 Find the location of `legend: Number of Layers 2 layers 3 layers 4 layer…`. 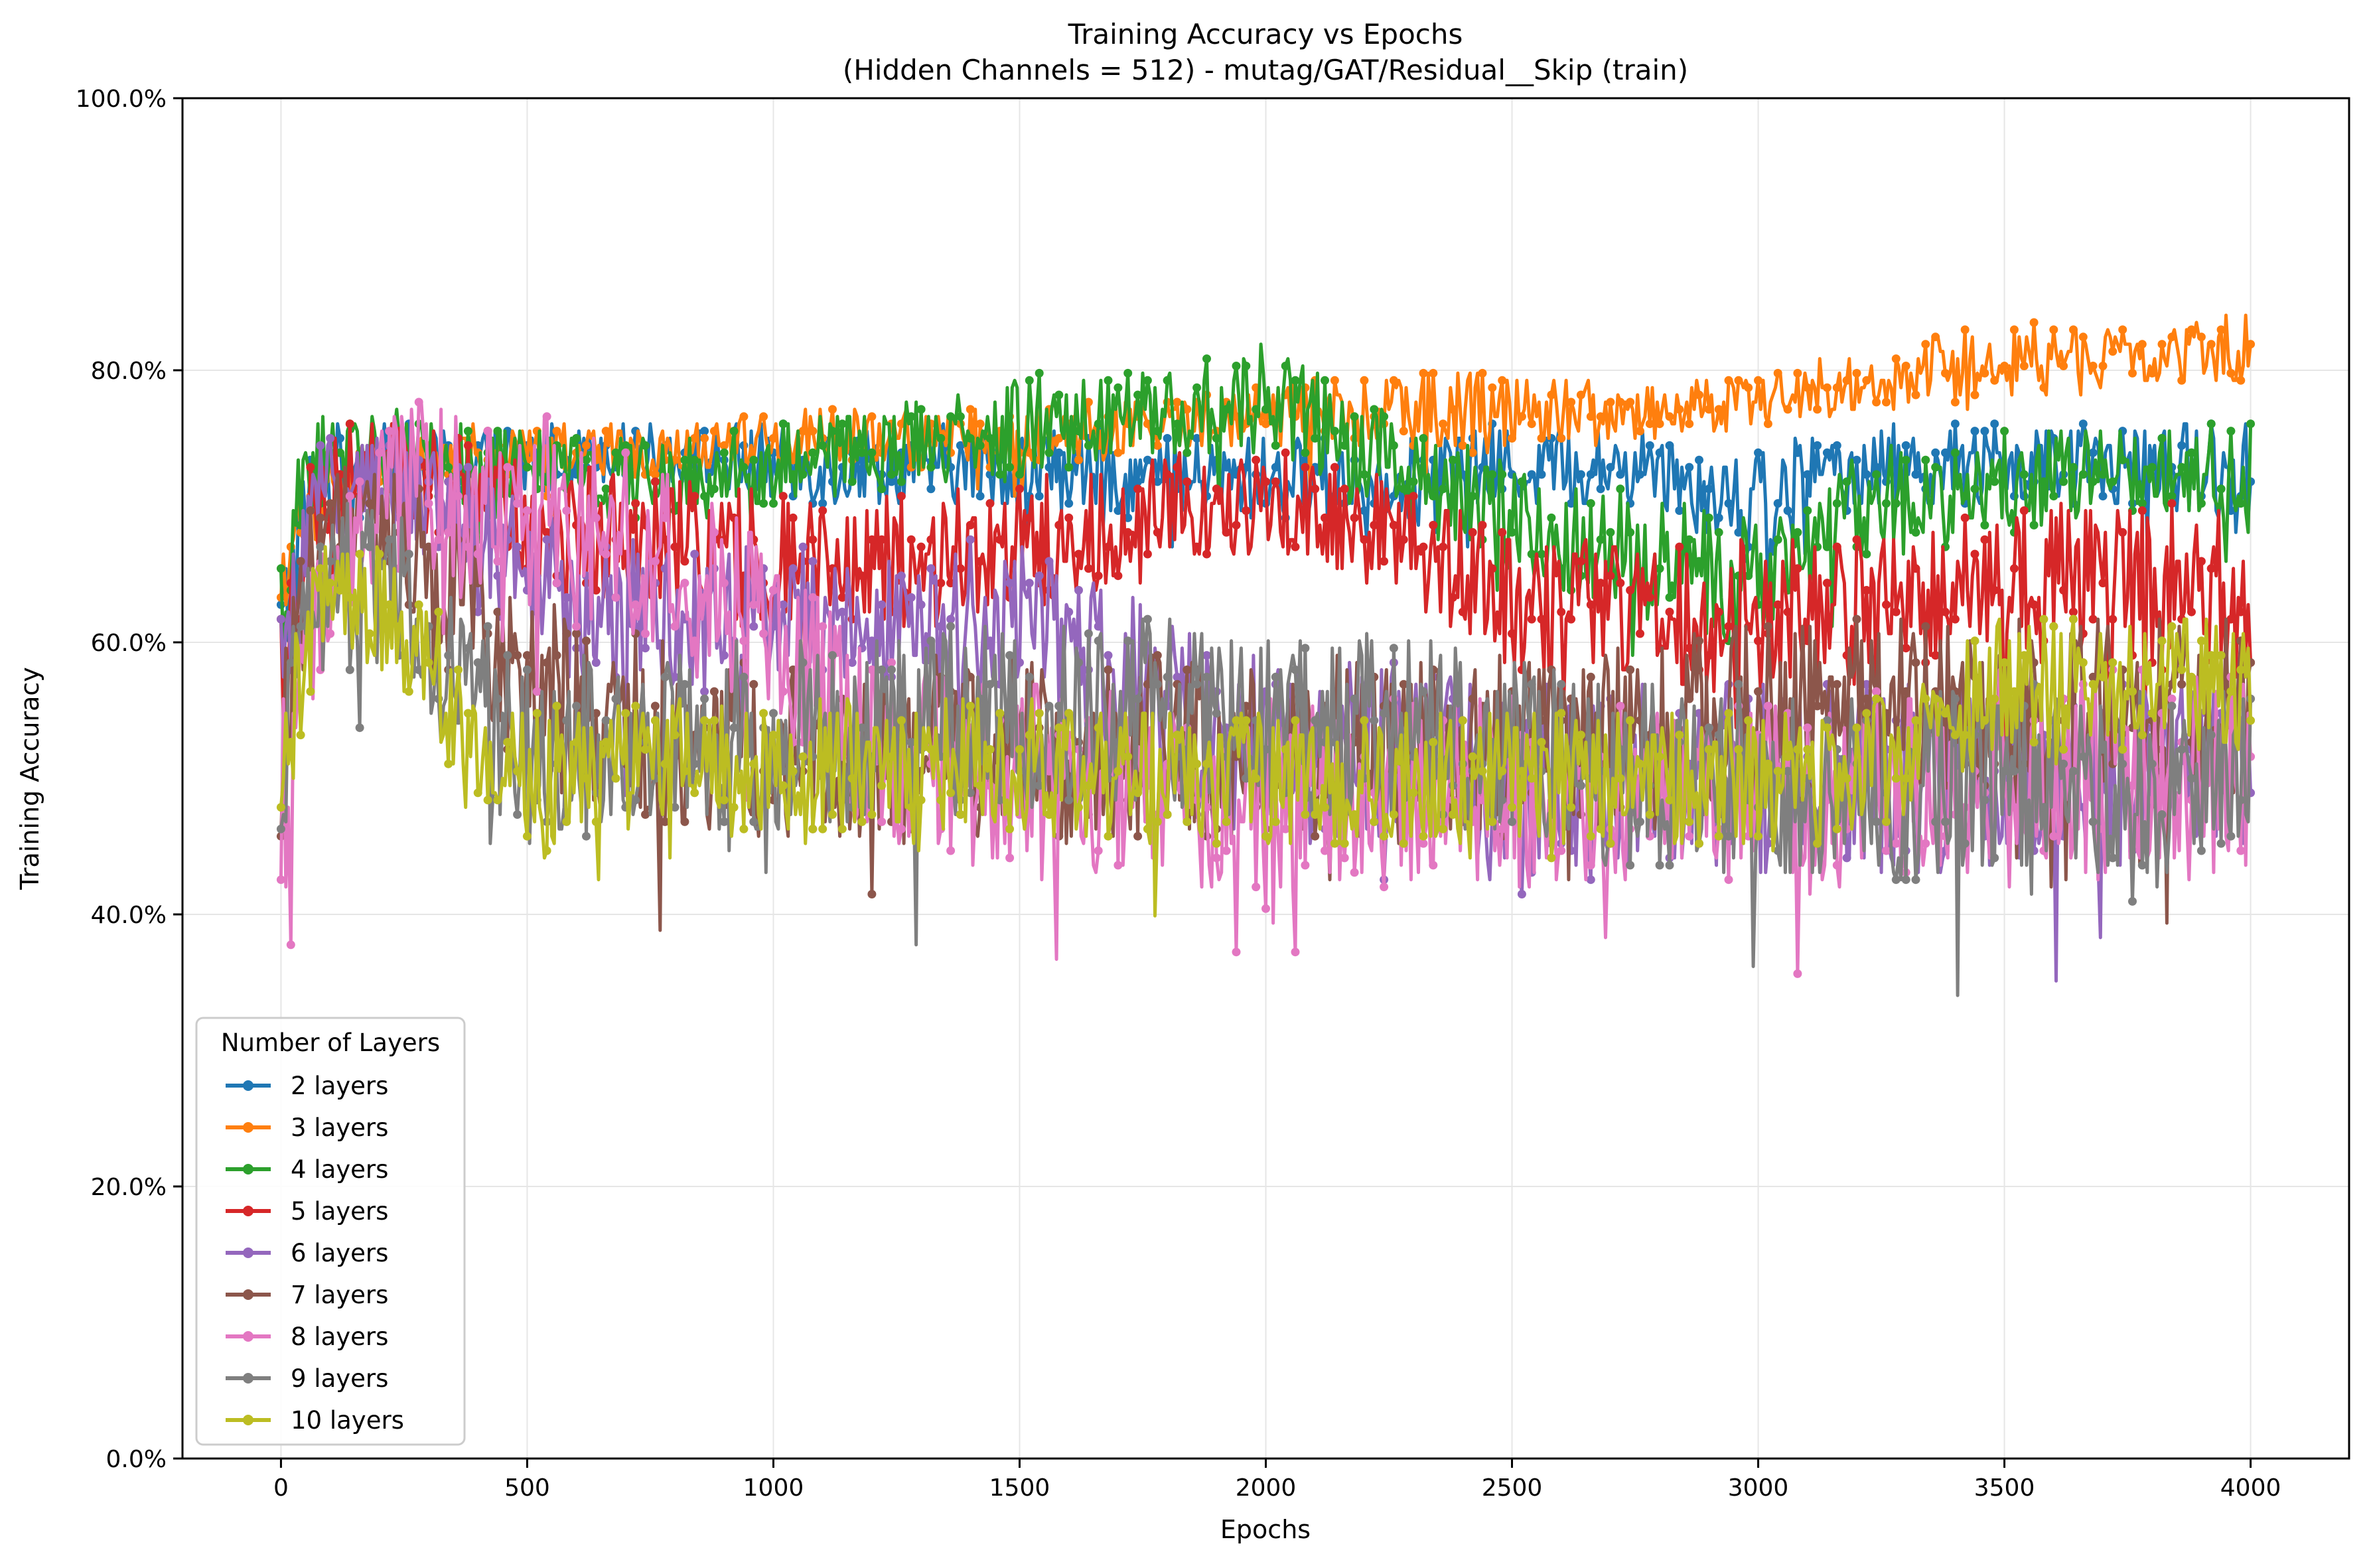

legend: Number of Layers 2 layers 3 layers 4 layer… is located at coordinates (330, 1231).